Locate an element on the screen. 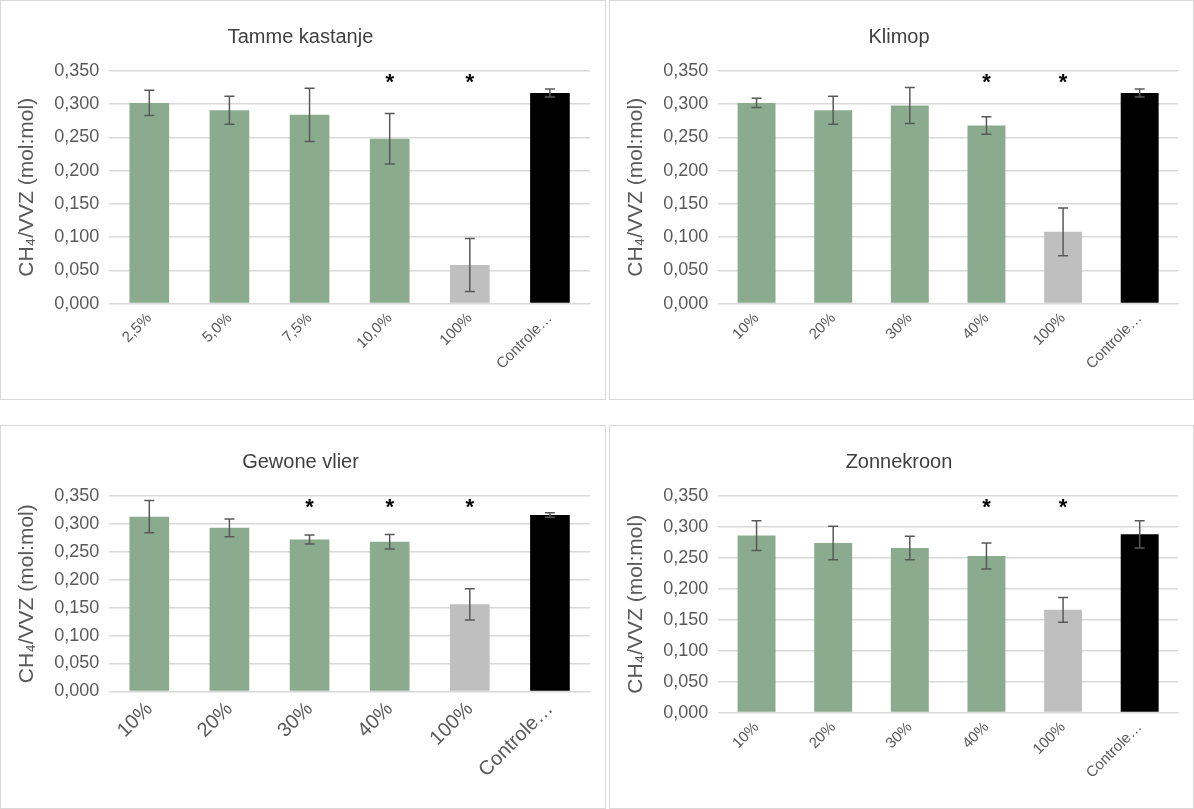 The width and height of the screenshot is (1194, 809). chart-title: Gewone vlier is located at coordinates (301, 460).